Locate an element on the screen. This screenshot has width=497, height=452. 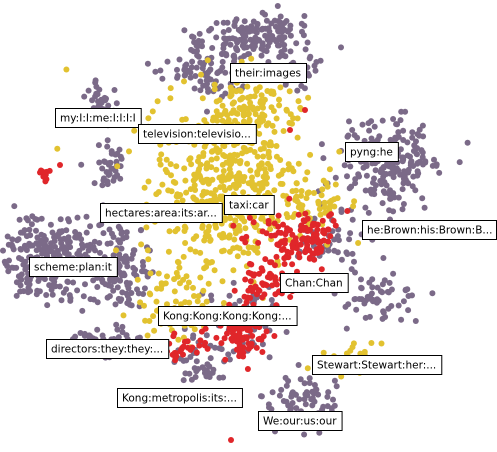
annotation-box is located at coordinates (73, 267).